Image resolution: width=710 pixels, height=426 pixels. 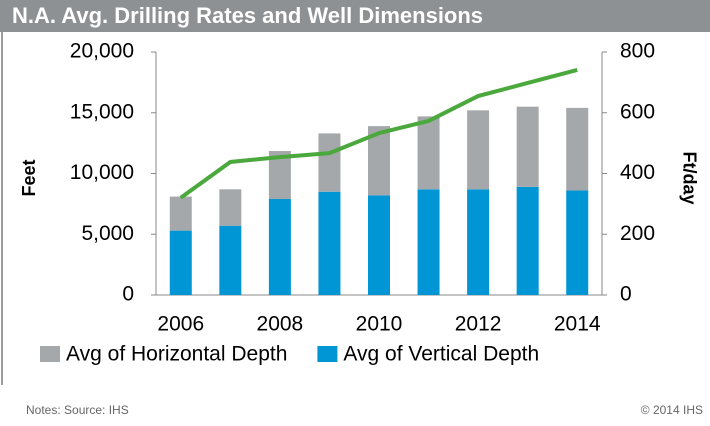 What do you see at coordinates (626, 294) in the screenshot?
I see `y2-tick-label: 0` at bounding box center [626, 294].